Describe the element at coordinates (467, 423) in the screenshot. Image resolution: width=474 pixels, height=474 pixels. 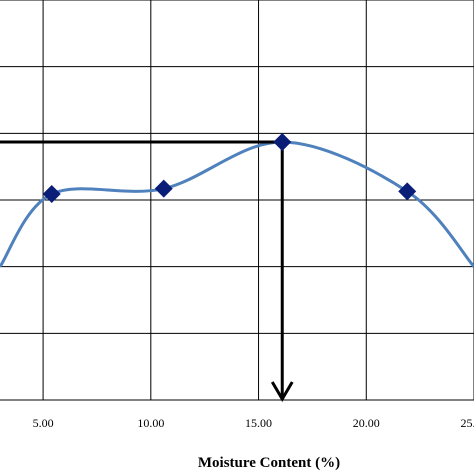
I see `x-tick-label: 25.00` at that location.